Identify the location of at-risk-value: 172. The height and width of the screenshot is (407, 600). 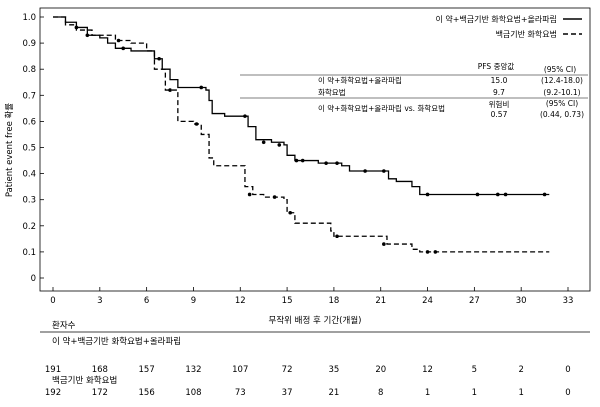
(100, 393).